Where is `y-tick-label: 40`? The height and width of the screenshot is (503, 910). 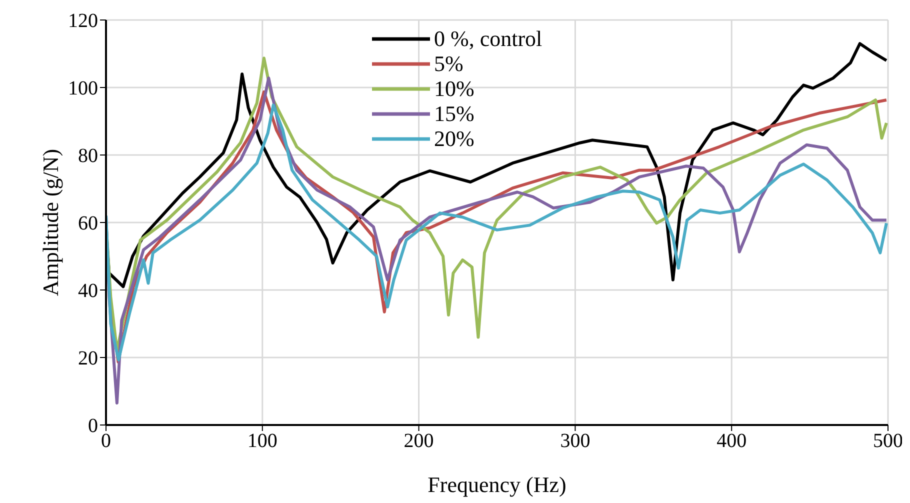 y-tick-label: 40 is located at coordinates (88, 291).